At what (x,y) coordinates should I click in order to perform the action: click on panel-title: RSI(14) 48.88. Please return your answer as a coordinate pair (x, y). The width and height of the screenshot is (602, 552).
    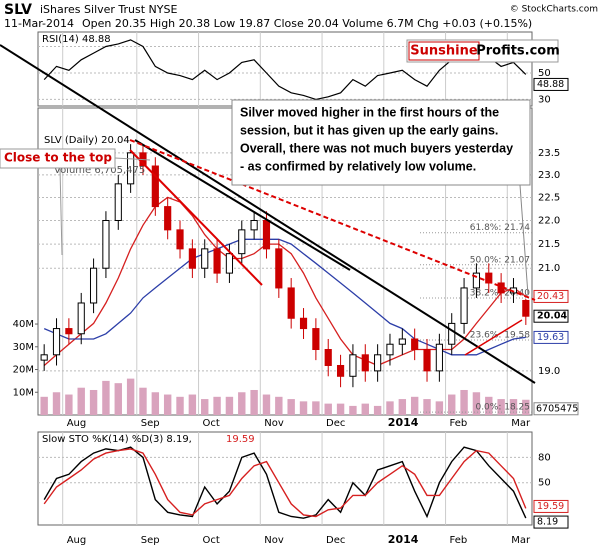
    Looking at the image, I should click on (76, 39).